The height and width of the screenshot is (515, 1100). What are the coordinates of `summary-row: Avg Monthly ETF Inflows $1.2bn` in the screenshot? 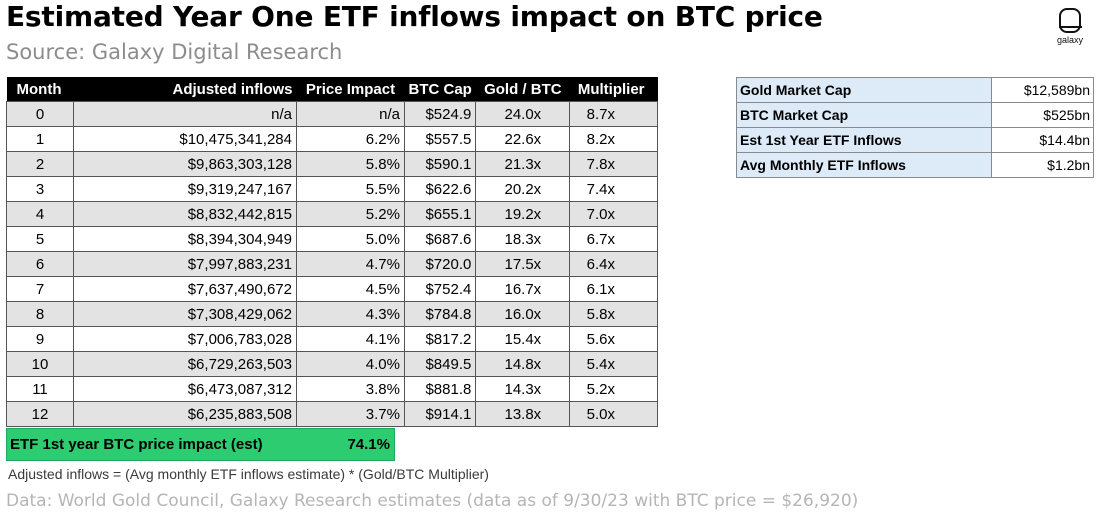 It's located at (915, 165).